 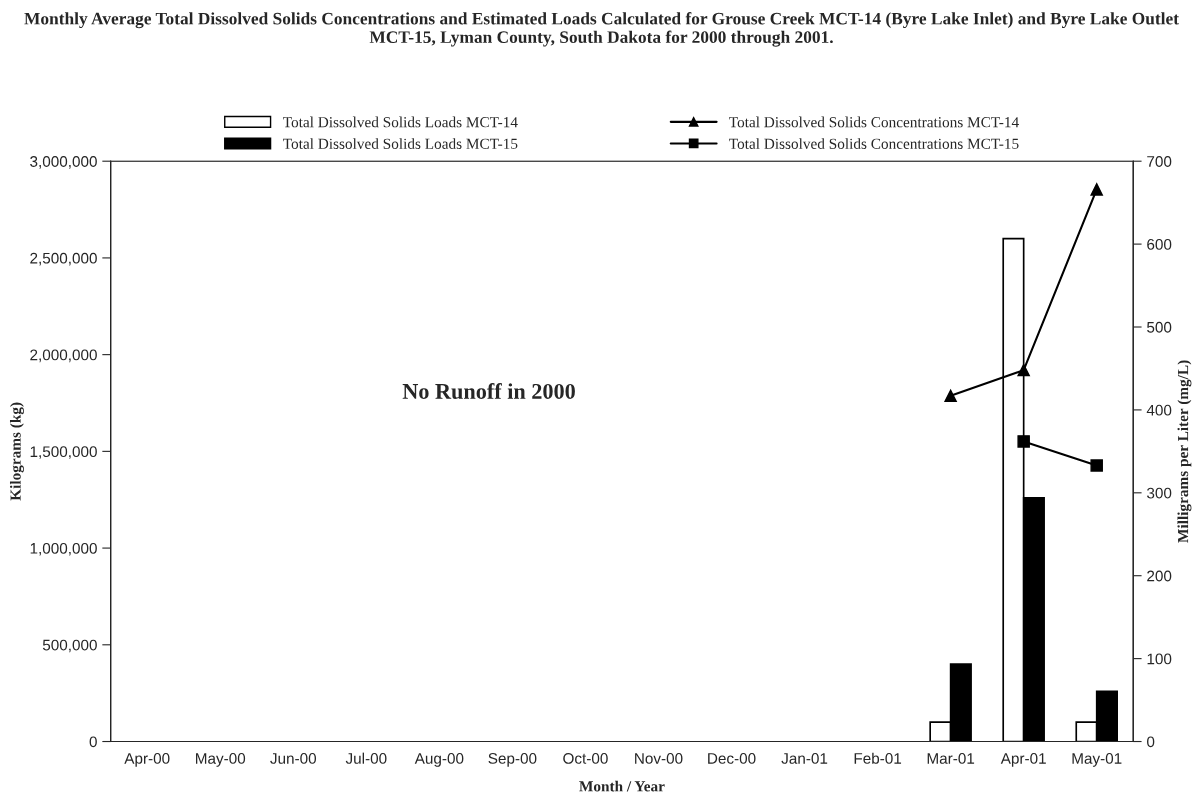 I want to click on y-tick-label: 3,000,000, so click(x=63, y=162).